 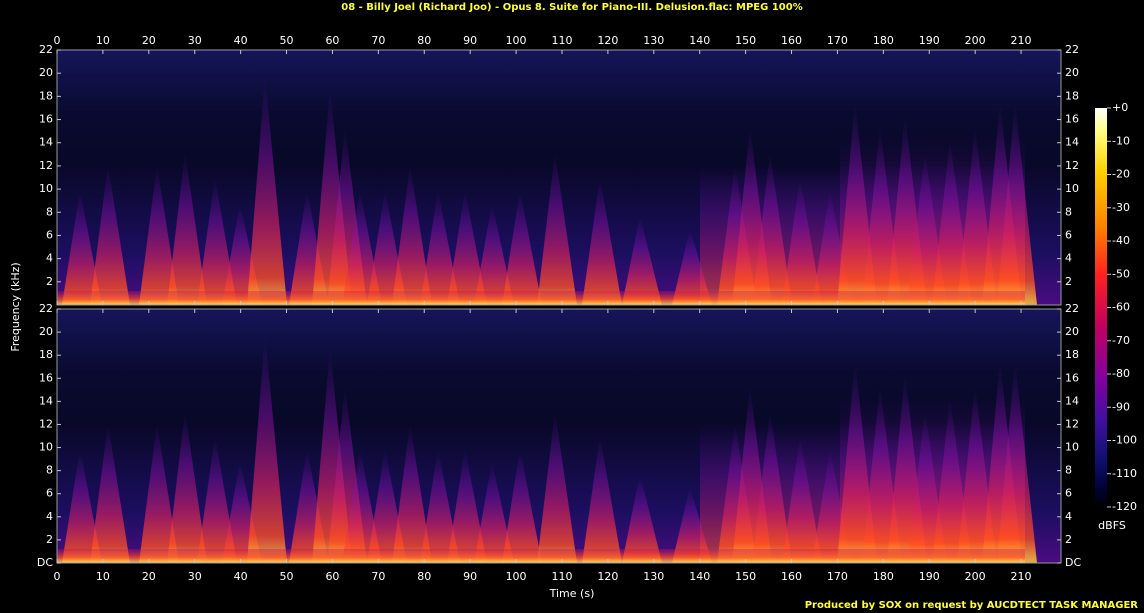 I want to click on x-tick-label: 190, so click(x=929, y=576).